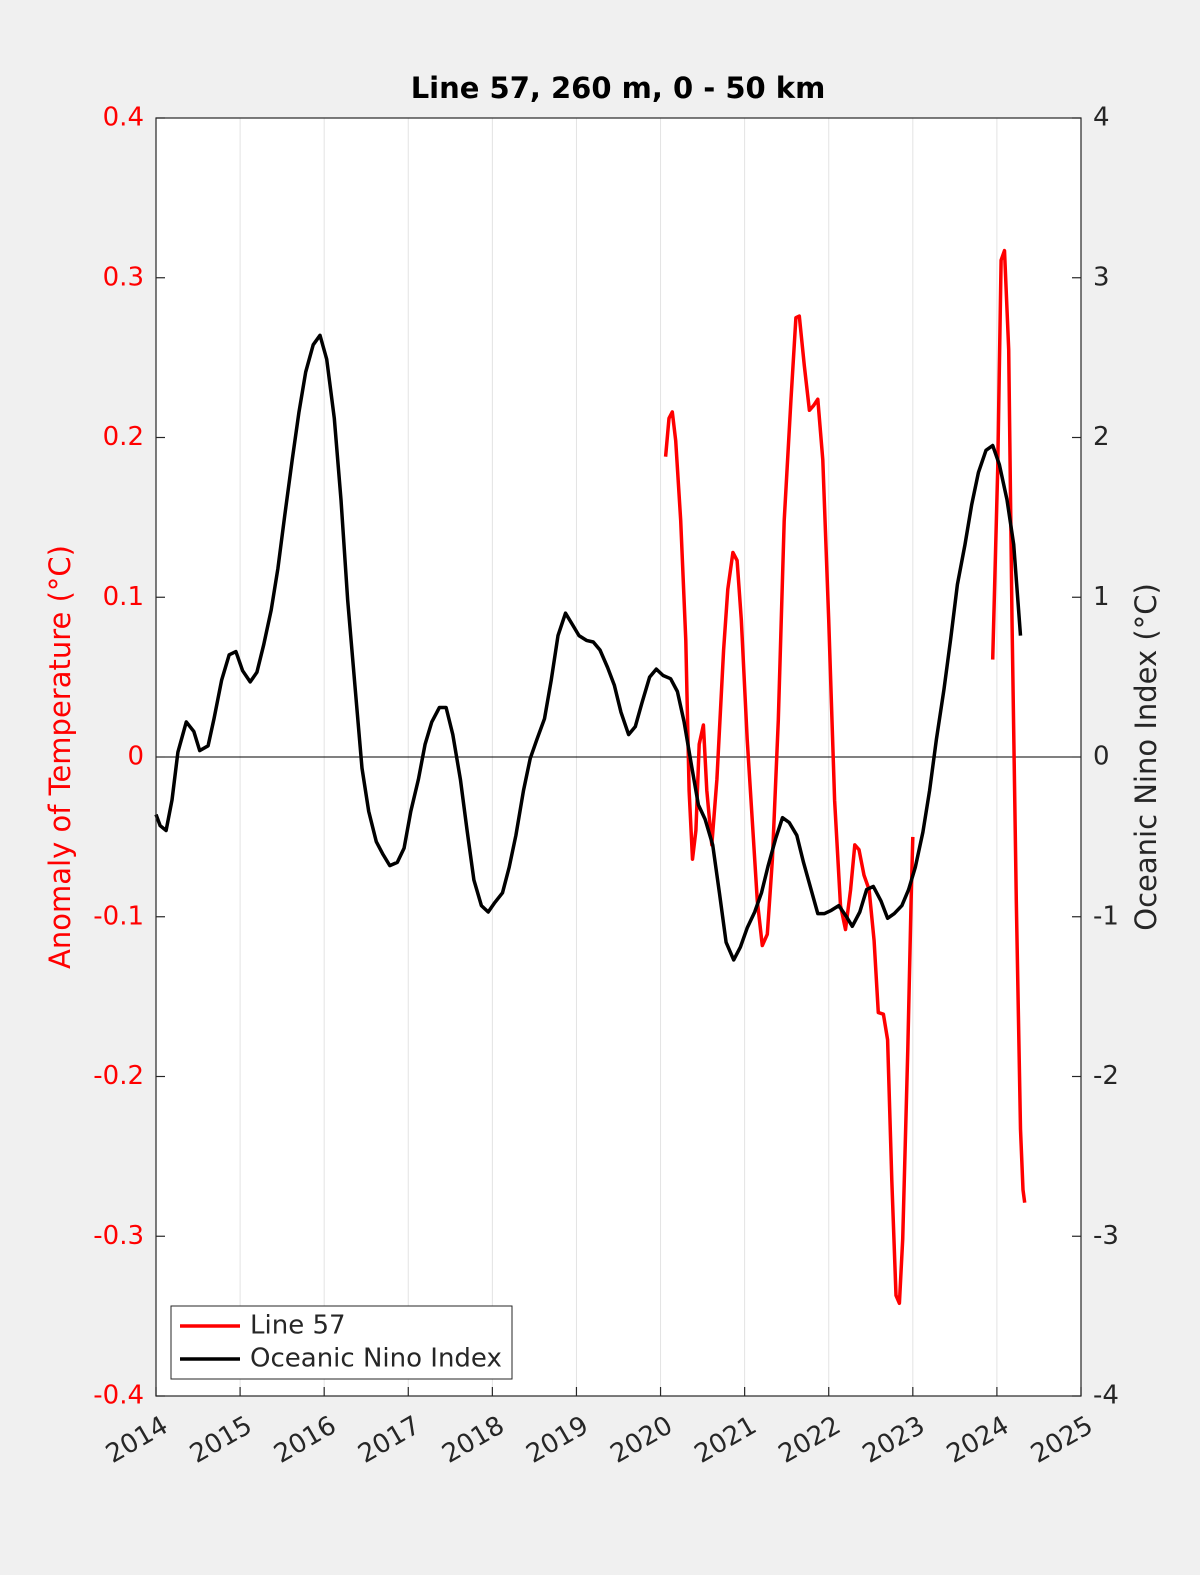 This screenshot has height=1575, width=1200. I want to click on y2-tick-label: -2, so click(1106, 1076).